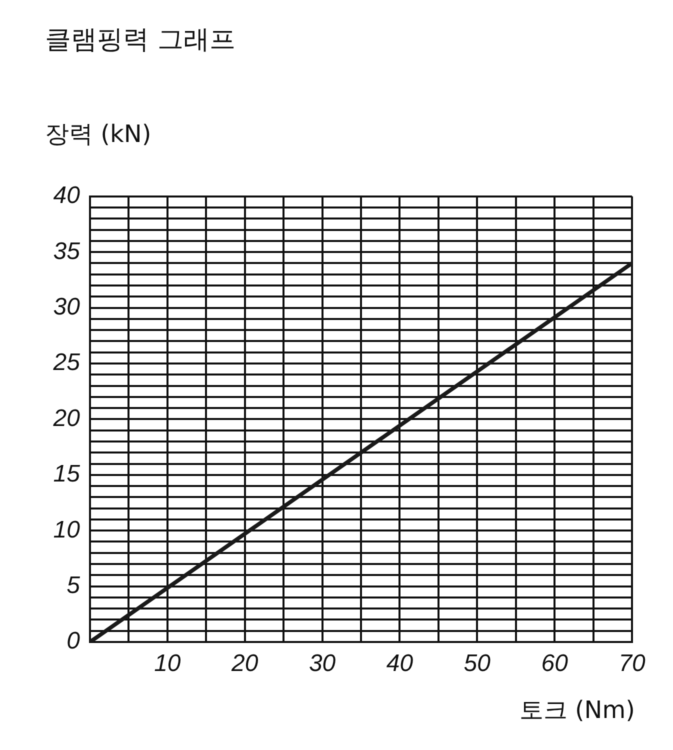  I want to click on x-tick-label: 20, so click(244, 664).